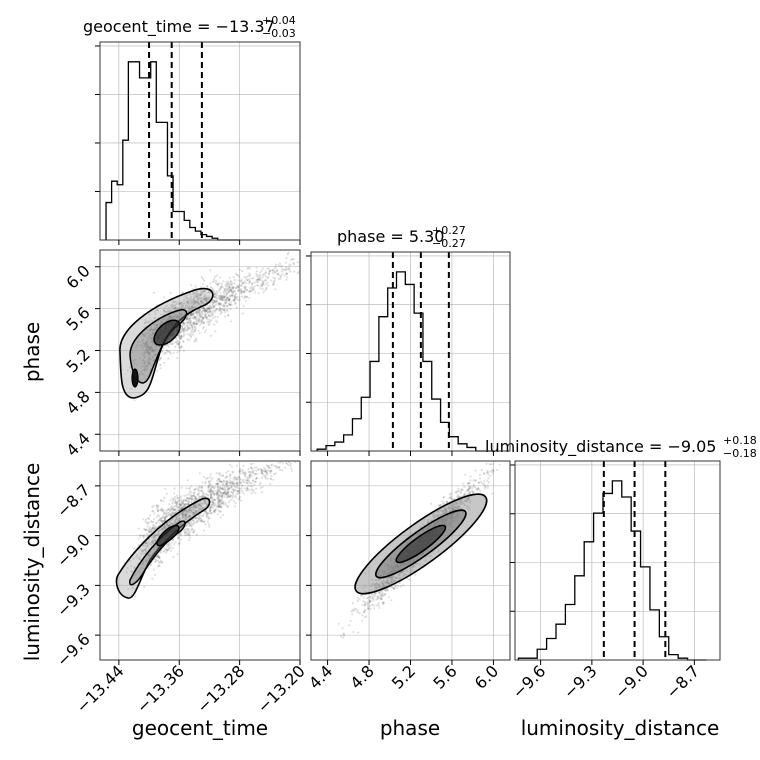  What do you see at coordinates (32, 562) in the screenshot?
I see `ylabel-luminosity-distance: luminosity_distance` at bounding box center [32, 562].